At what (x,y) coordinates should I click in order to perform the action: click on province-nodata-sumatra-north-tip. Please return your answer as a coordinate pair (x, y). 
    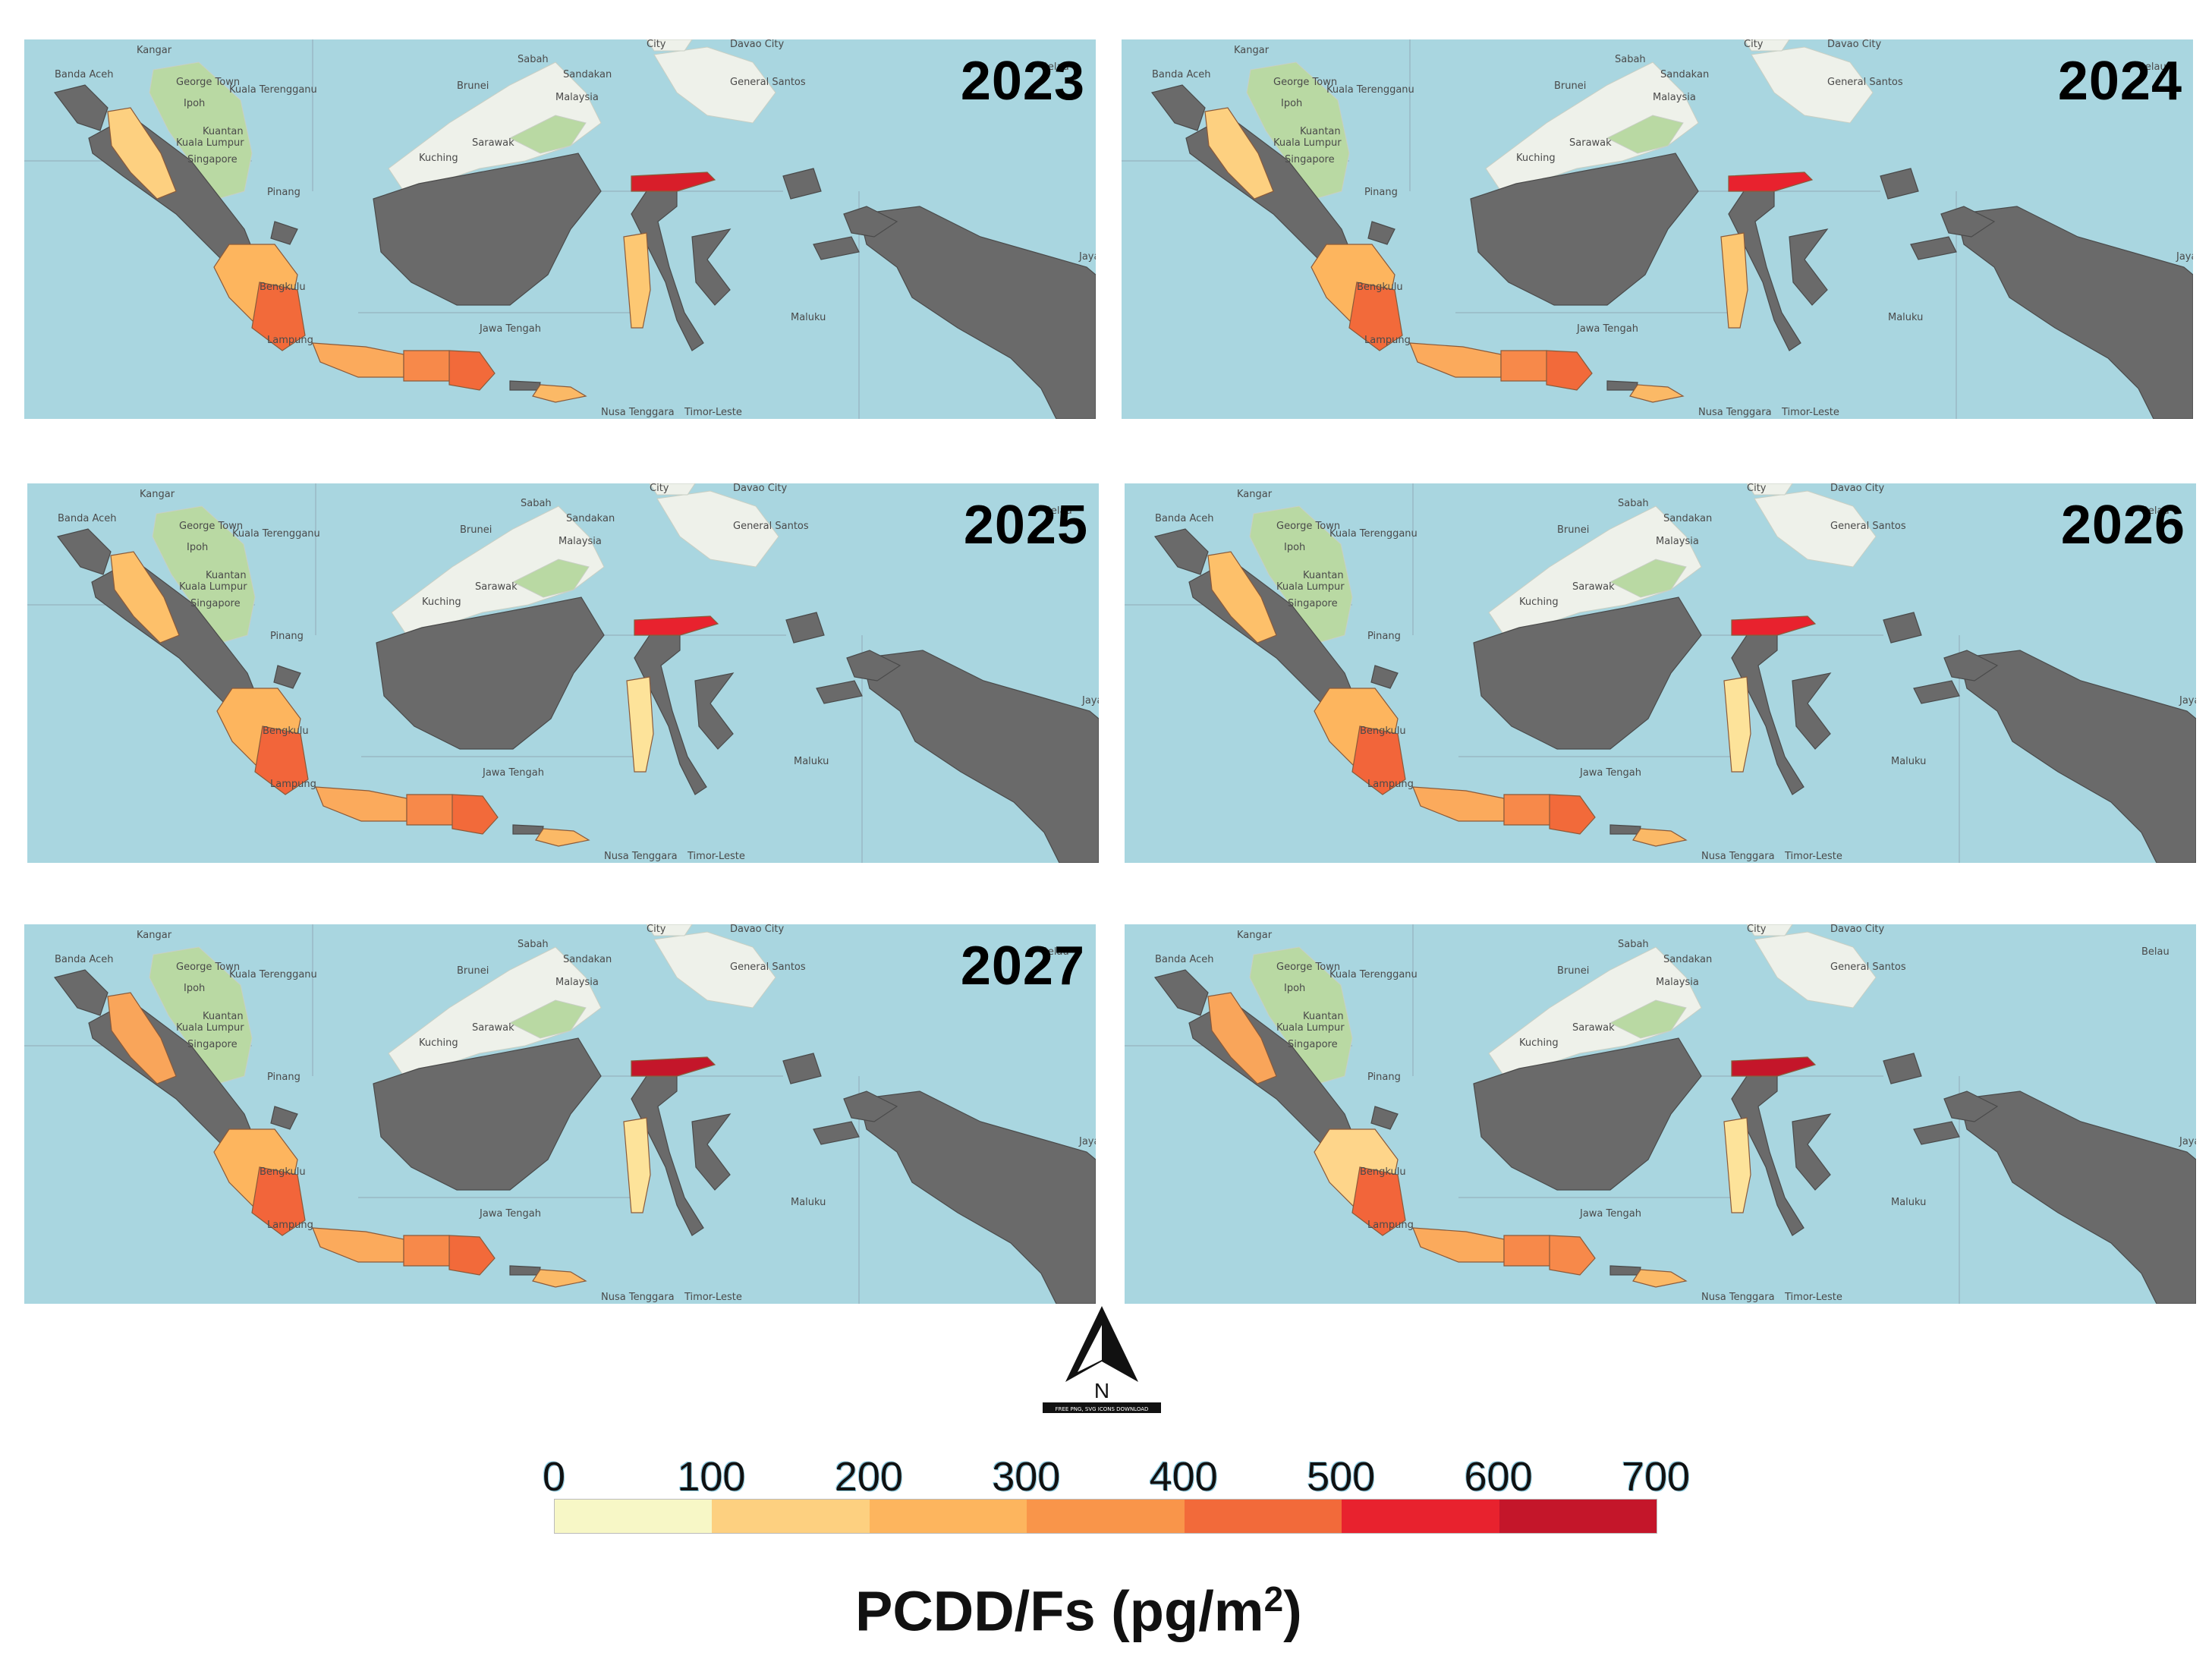
    Looking at the image, I should click on (81, 992).